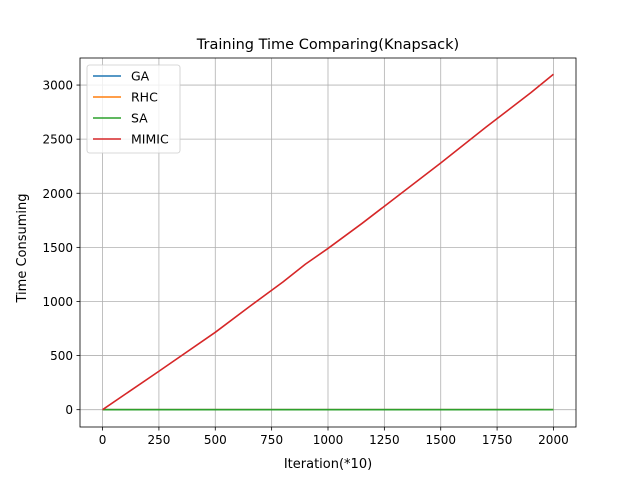  What do you see at coordinates (57, 86) in the screenshot?
I see `y-tick-label: 3000` at bounding box center [57, 86].